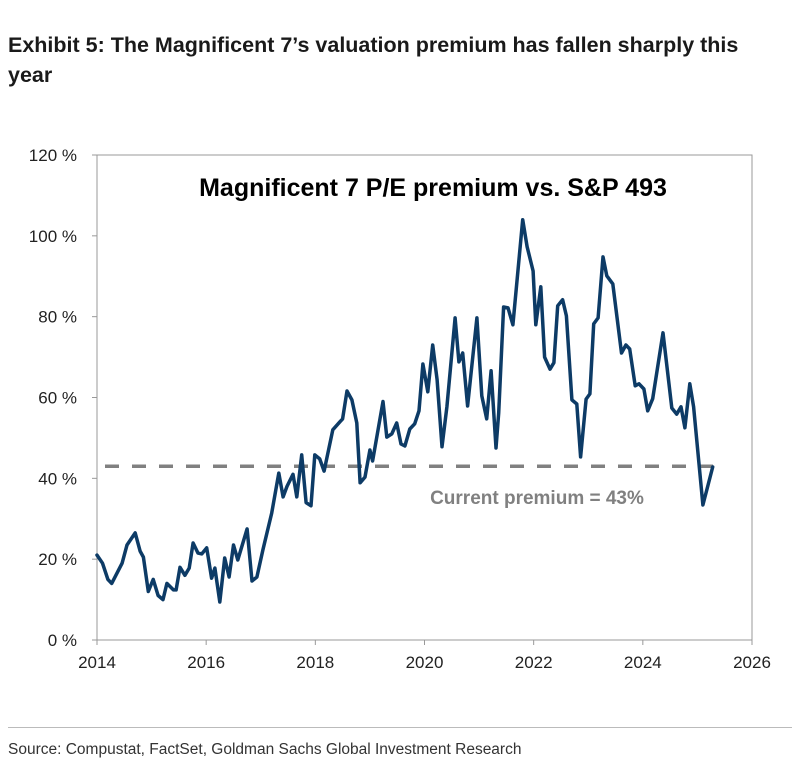 The height and width of the screenshot is (779, 800). Describe the element at coordinates (57, 478) in the screenshot. I see `y-tick-label: 40 %` at that location.